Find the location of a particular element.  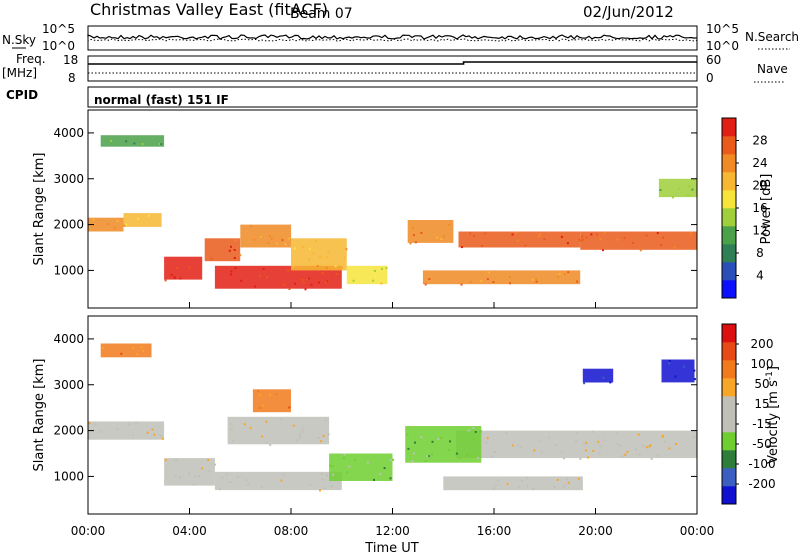

nsky-traces is located at coordinates (392, 38).